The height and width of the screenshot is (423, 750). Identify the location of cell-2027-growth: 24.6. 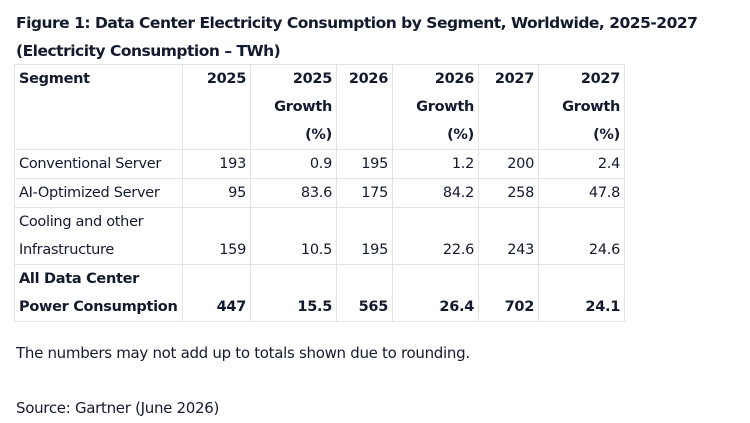
(581, 236).